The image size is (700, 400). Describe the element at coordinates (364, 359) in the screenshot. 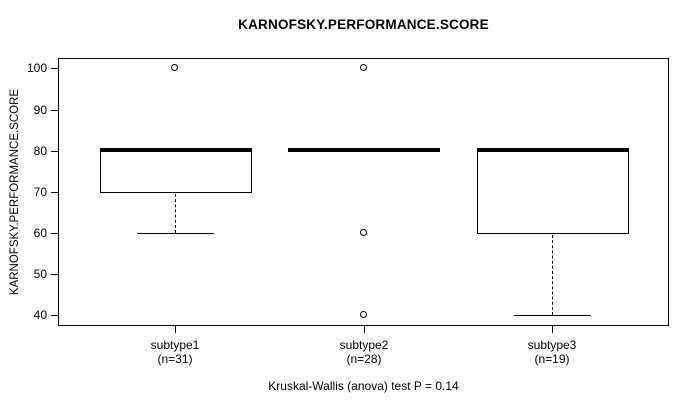

I see `group-n: (n=28)` at that location.